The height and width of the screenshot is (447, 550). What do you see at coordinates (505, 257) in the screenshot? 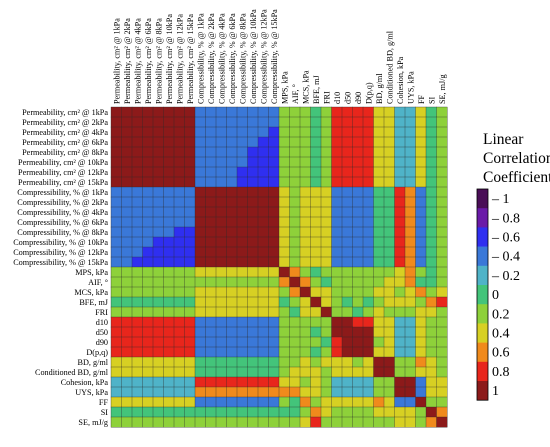
I see `colorbar-tick-label: – 0.4` at bounding box center [505, 257].